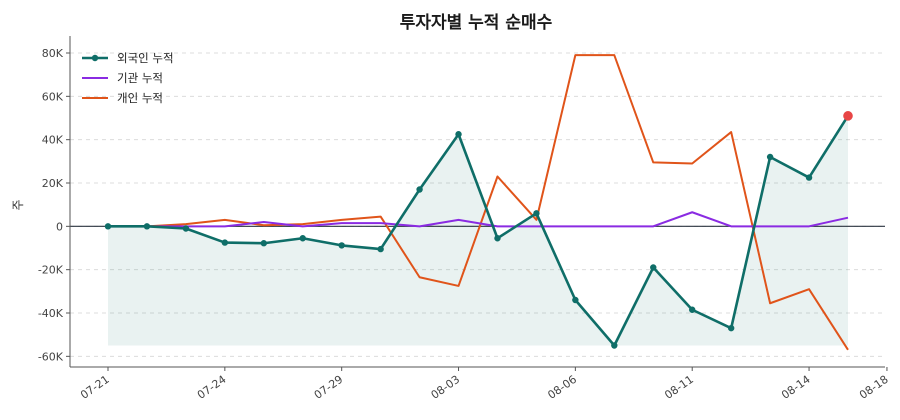 The height and width of the screenshot is (420, 900). Describe the element at coordinates (95, 387) in the screenshot. I see `x-tick-label-0: 07-21` at that location.